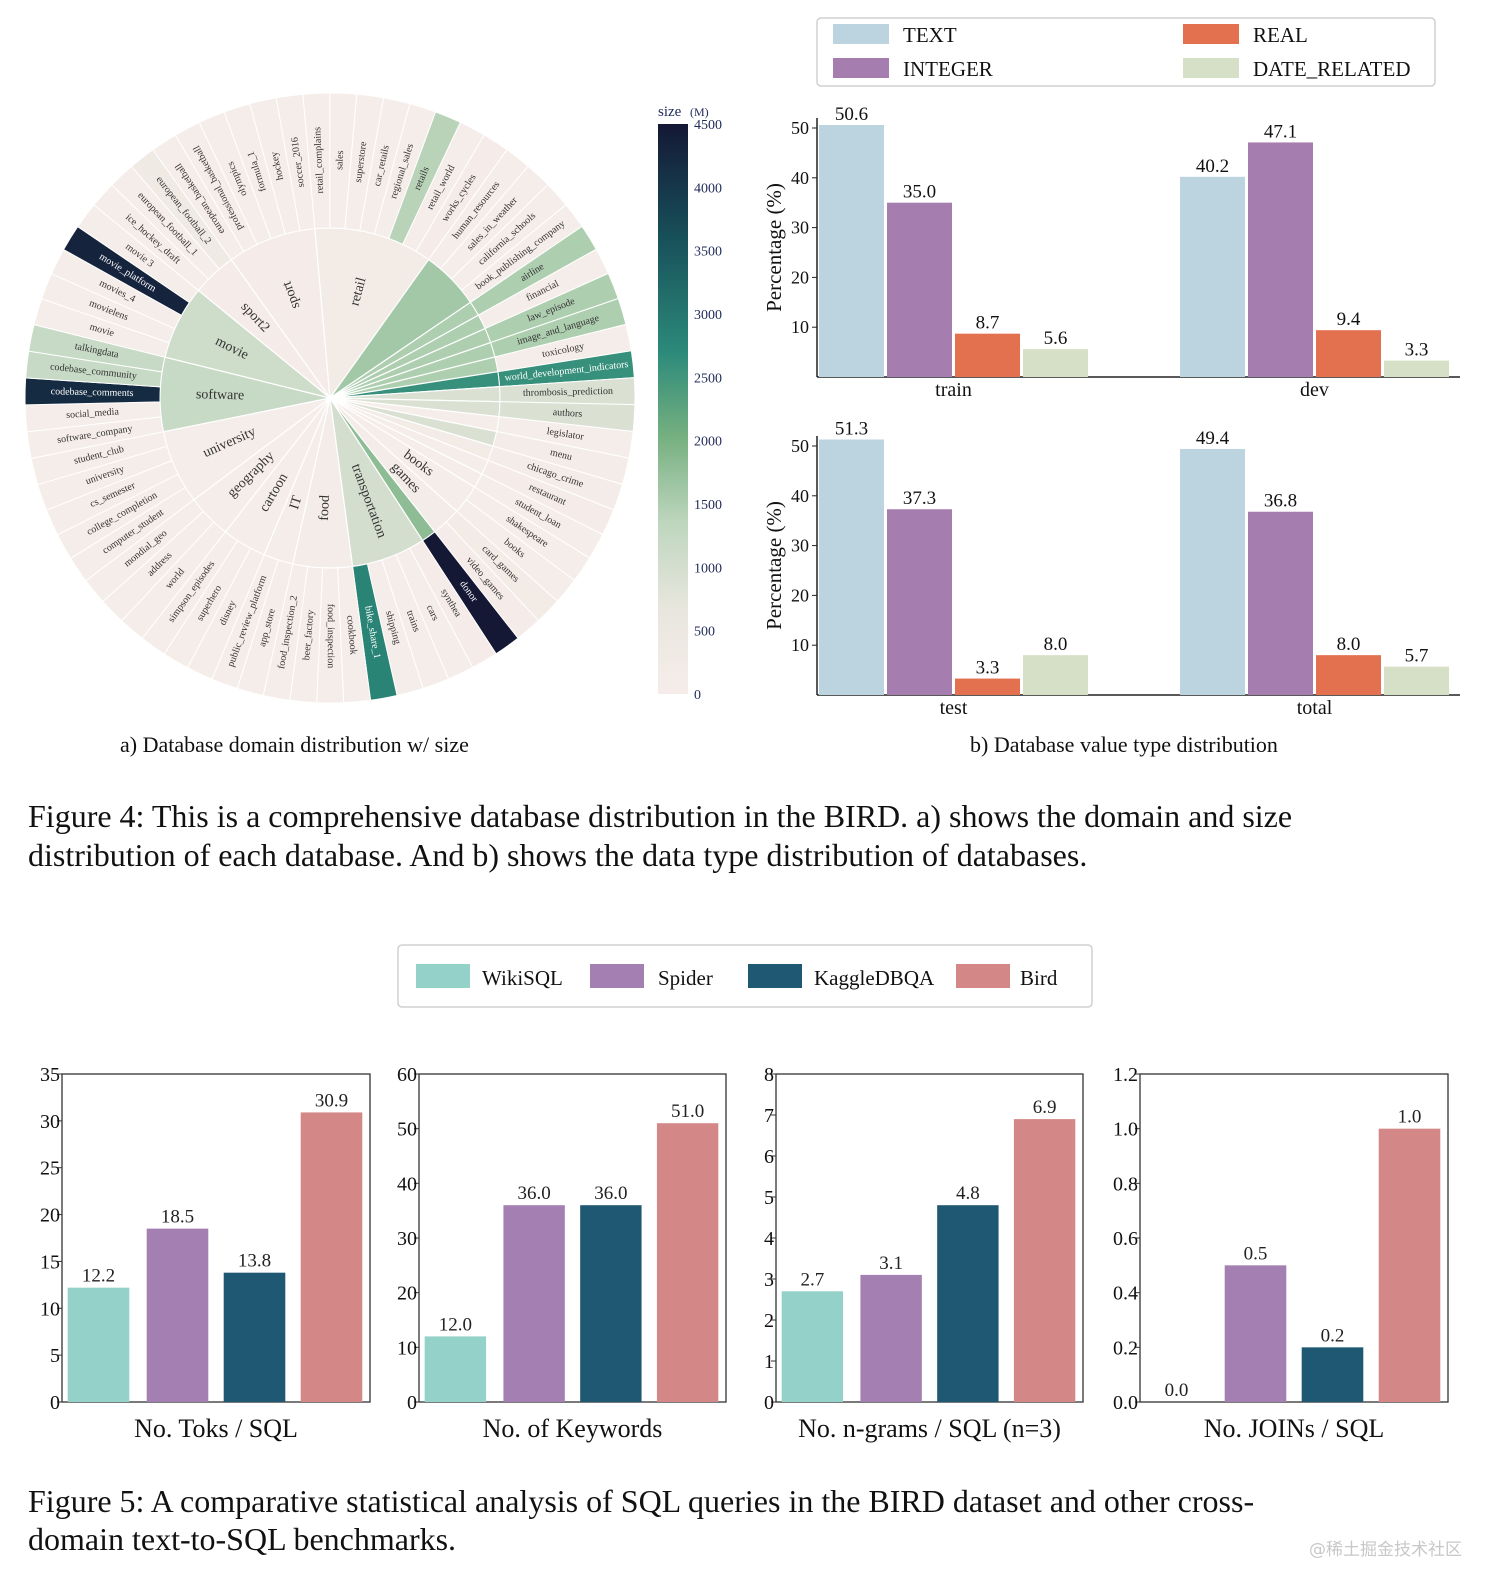  Describe the element at coordinates (1280, 35) in the screenshot. I see `legend-label: REAL` at that location.